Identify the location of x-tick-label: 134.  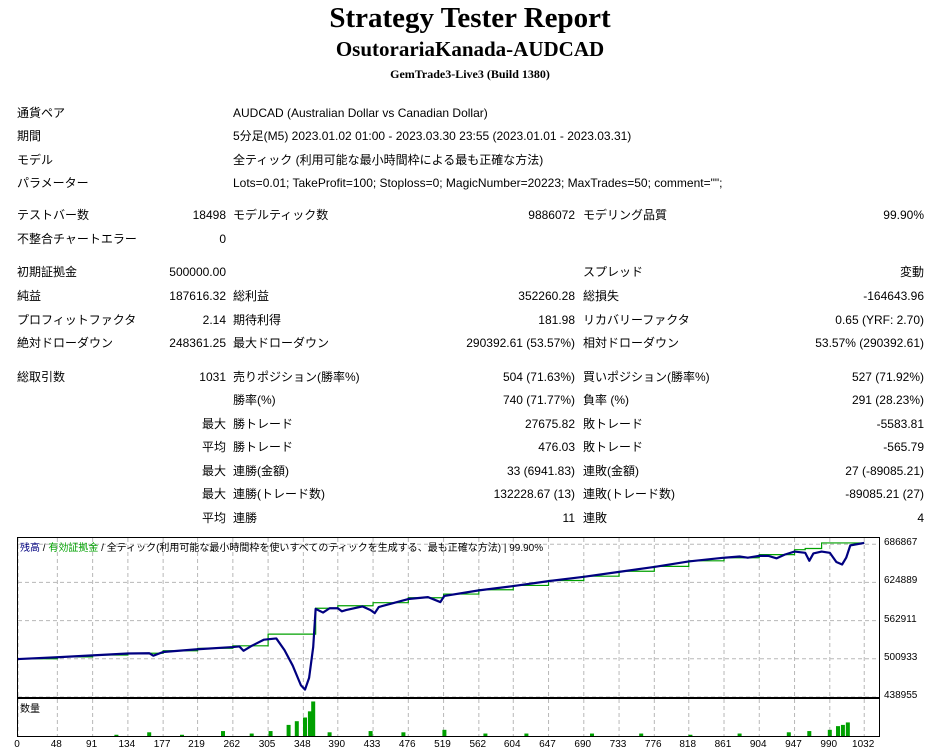
(127, 744).